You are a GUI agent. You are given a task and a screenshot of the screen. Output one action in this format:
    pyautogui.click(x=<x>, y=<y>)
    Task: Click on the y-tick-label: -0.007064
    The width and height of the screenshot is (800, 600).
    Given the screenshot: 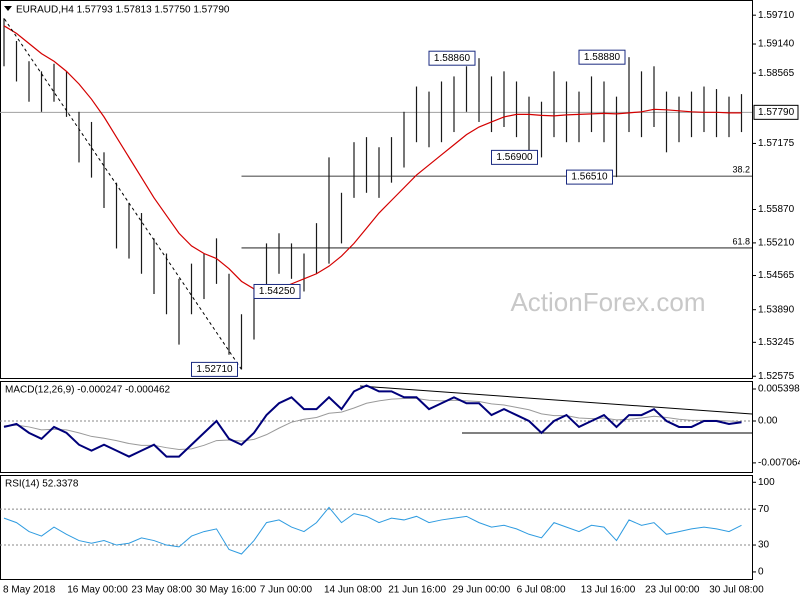 What is the action you would take?
    pyautogui.click(x=779, y=463)
    